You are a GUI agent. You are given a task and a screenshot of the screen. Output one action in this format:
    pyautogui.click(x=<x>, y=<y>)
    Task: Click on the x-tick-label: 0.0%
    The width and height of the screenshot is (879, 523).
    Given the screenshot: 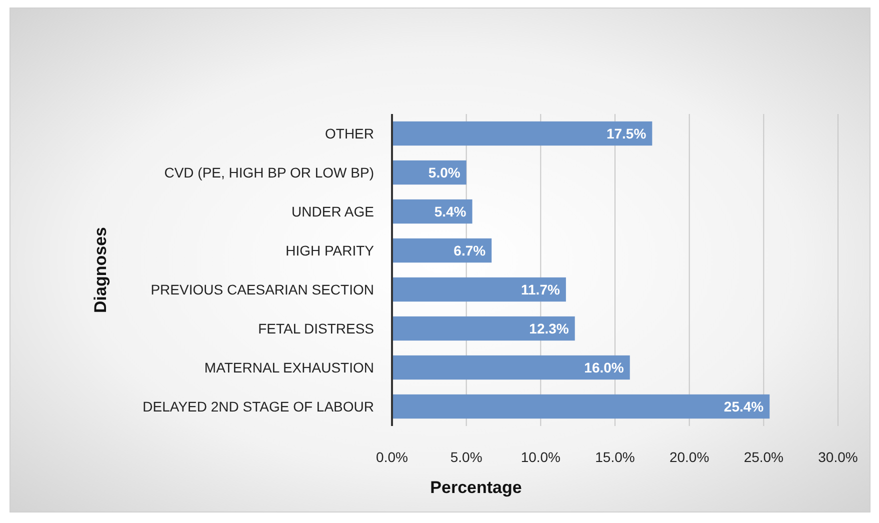 What is the action you would take?
    pyautogui.click(x=392, y=457)
    